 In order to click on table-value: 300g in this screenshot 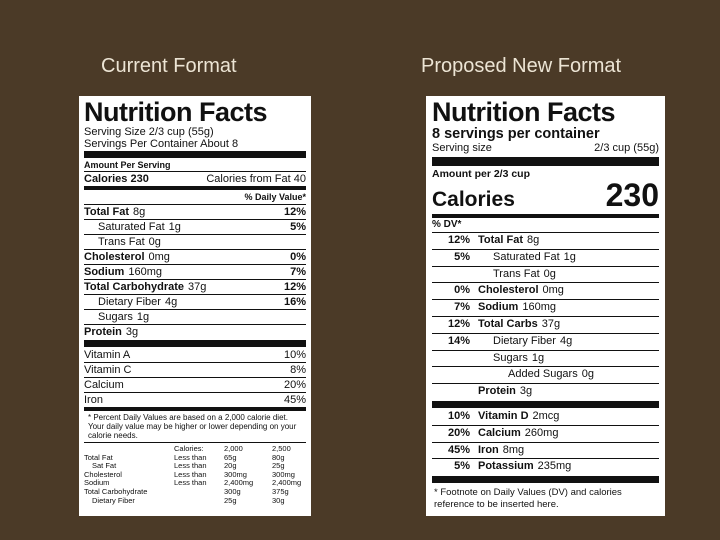, I will do `click(232, 491)`.